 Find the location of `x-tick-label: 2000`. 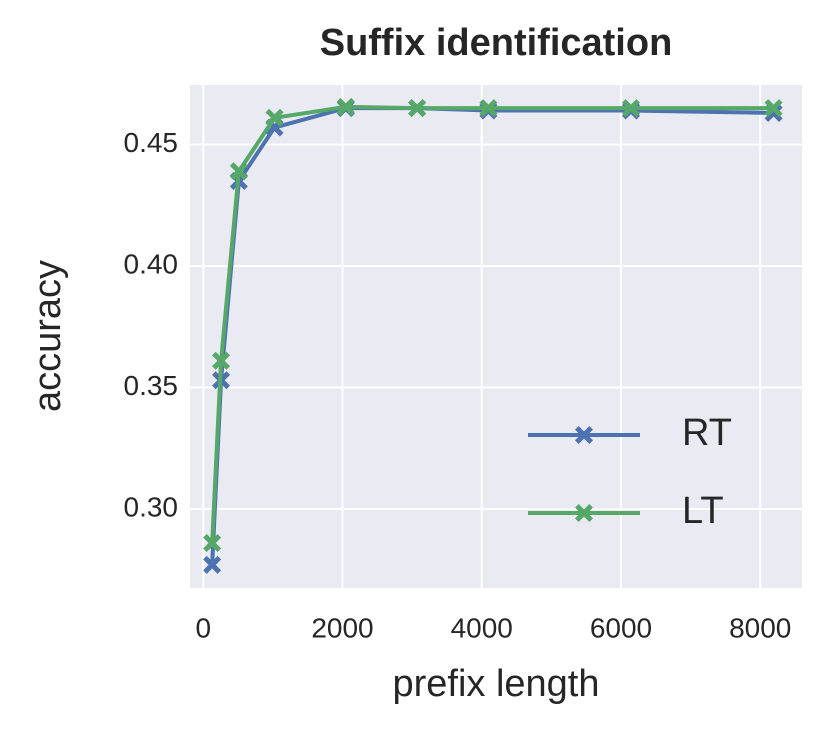

x-tick-label: 2000 is located at coordinates (342, 627).